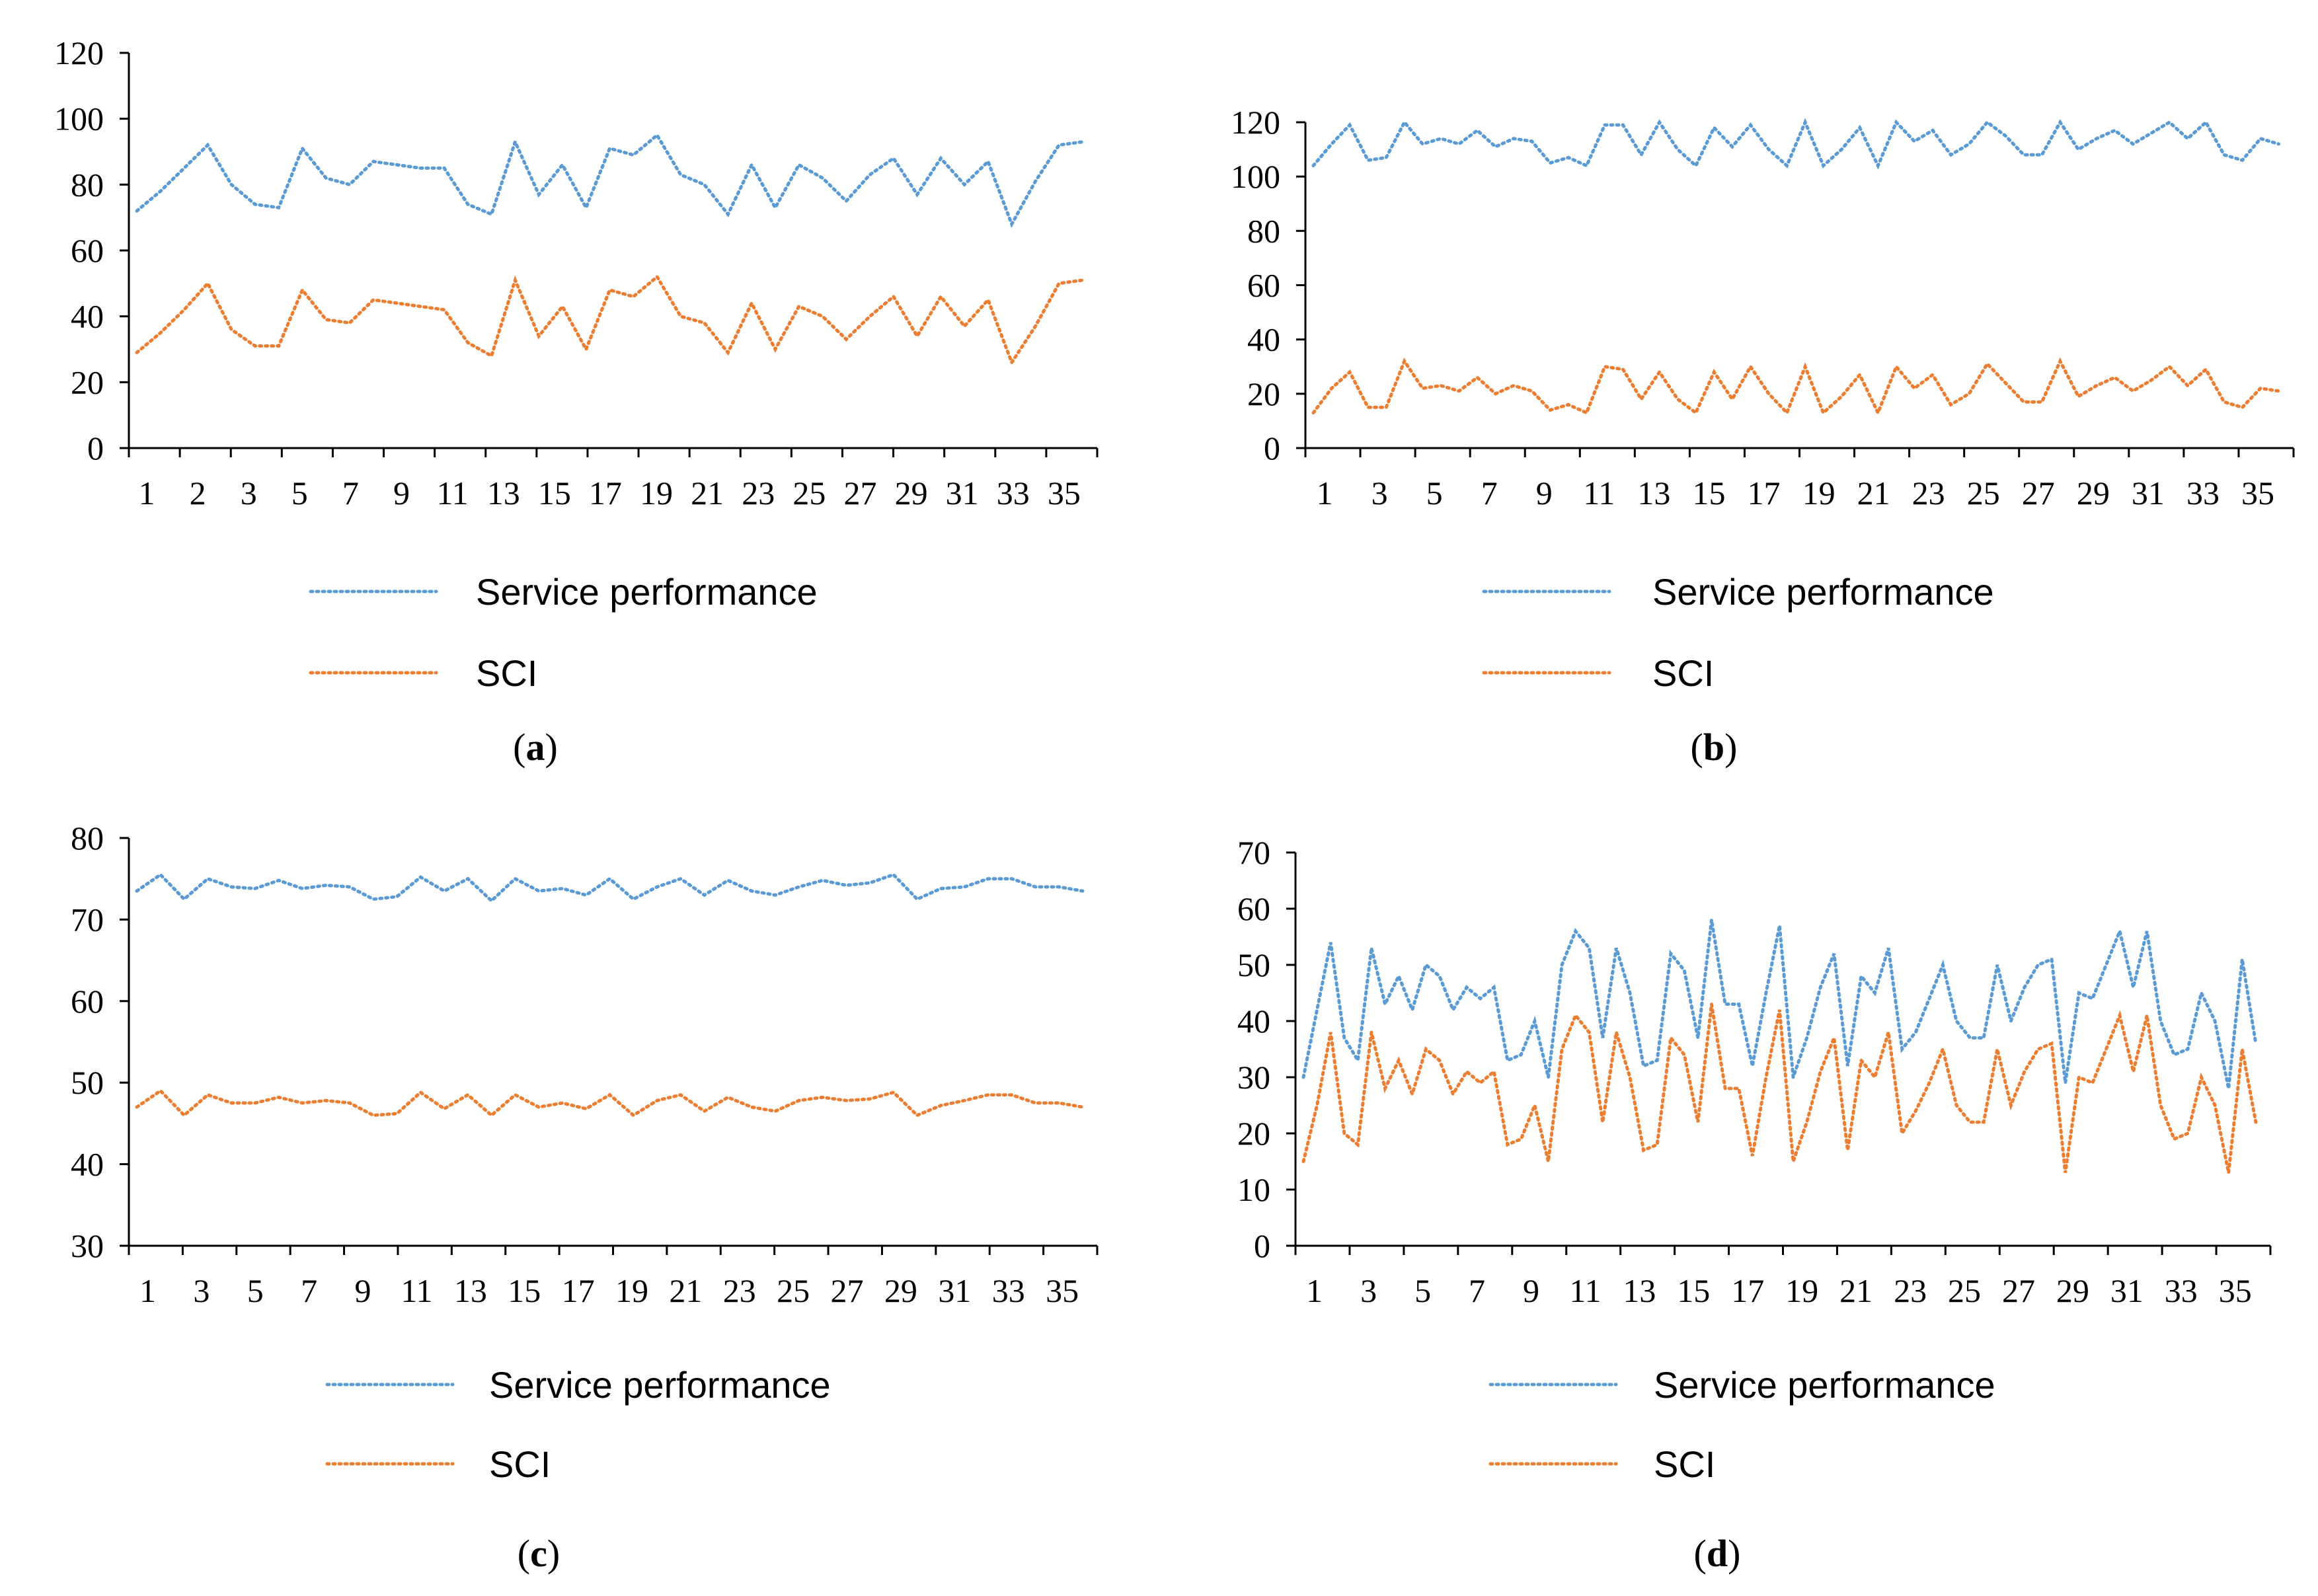  What do you see at coordinates (1064, 493) in the screenshot?
I see `x-tick-label: 35` at bounding box center [1064, 493].